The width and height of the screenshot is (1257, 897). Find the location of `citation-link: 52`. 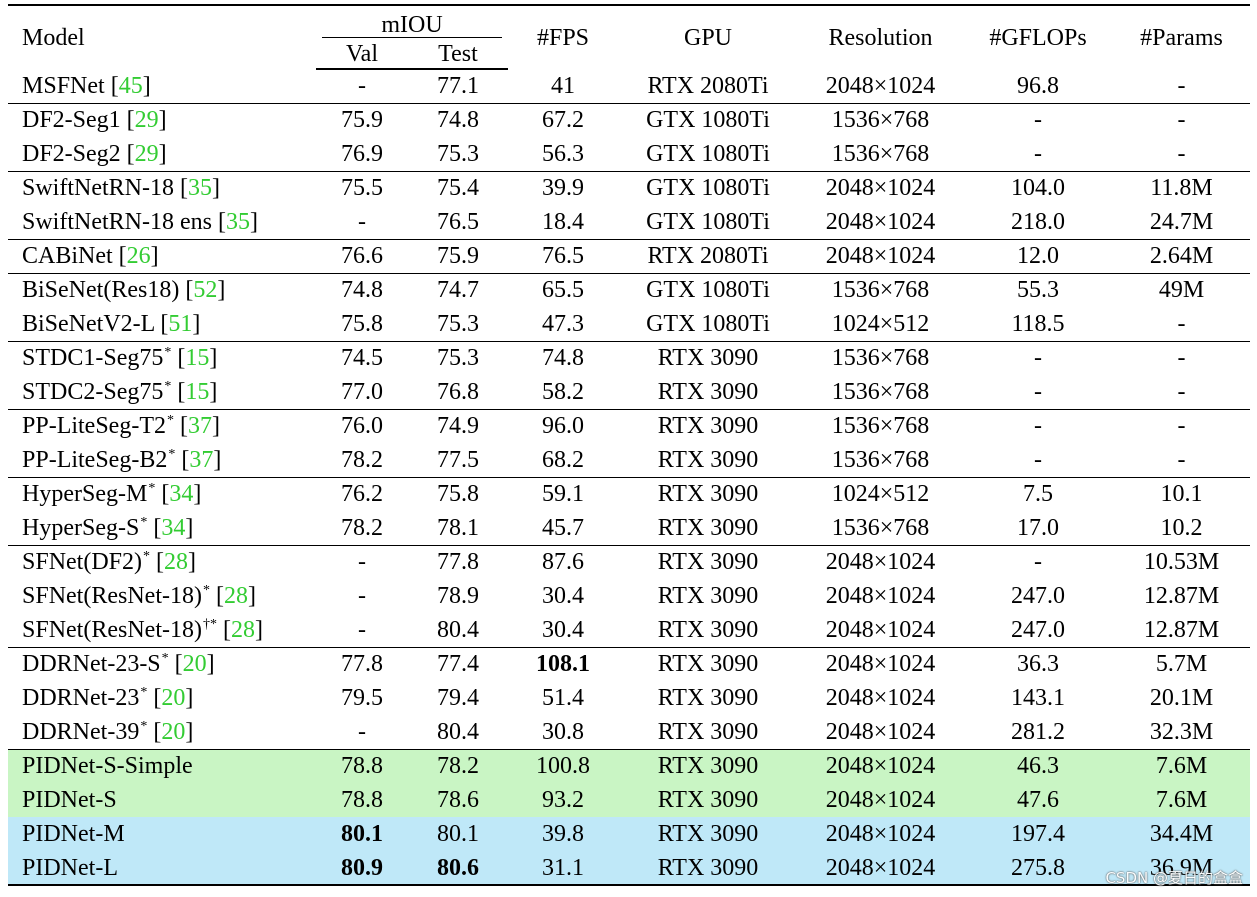

citation-link: 52 is located at coordinates (205, 290).